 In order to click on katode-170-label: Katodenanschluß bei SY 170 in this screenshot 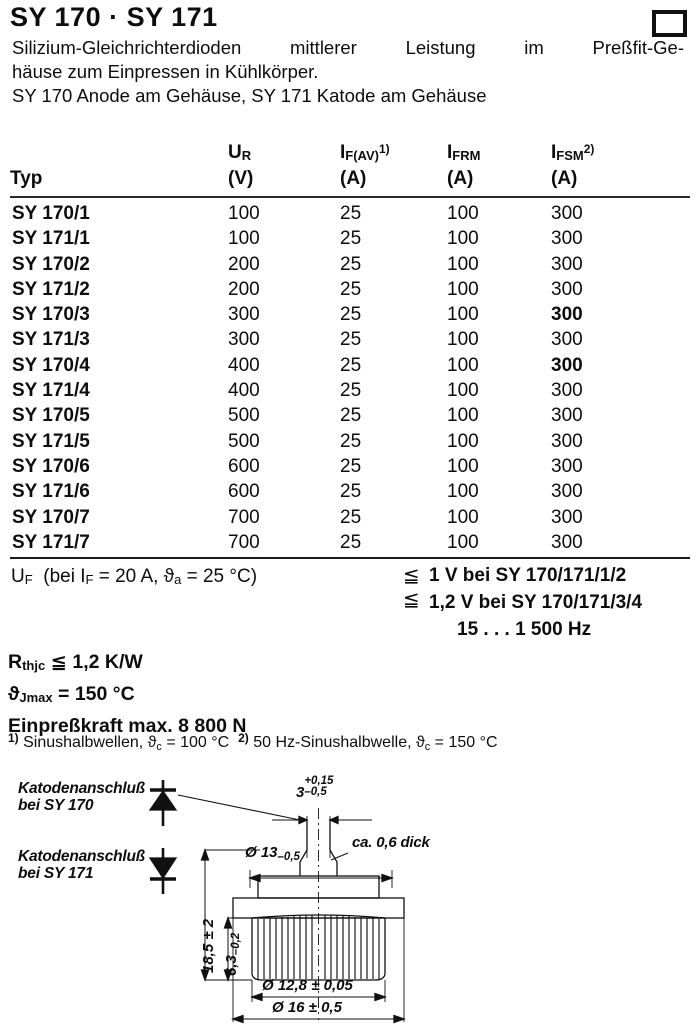, I will do `click(82, 797)`.